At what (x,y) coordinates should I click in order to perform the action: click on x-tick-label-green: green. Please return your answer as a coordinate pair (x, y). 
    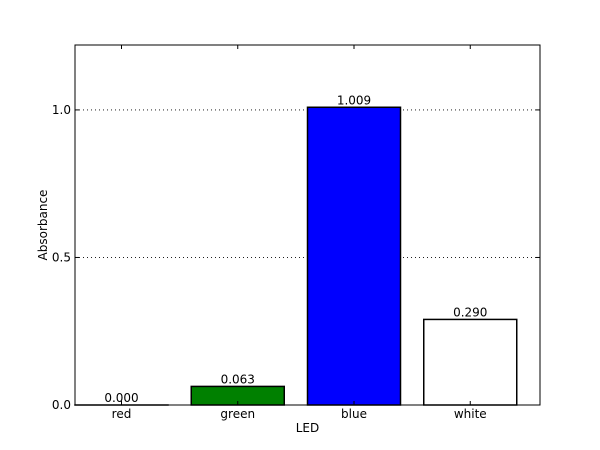
    Looking at the image, I should click on (237, 414).